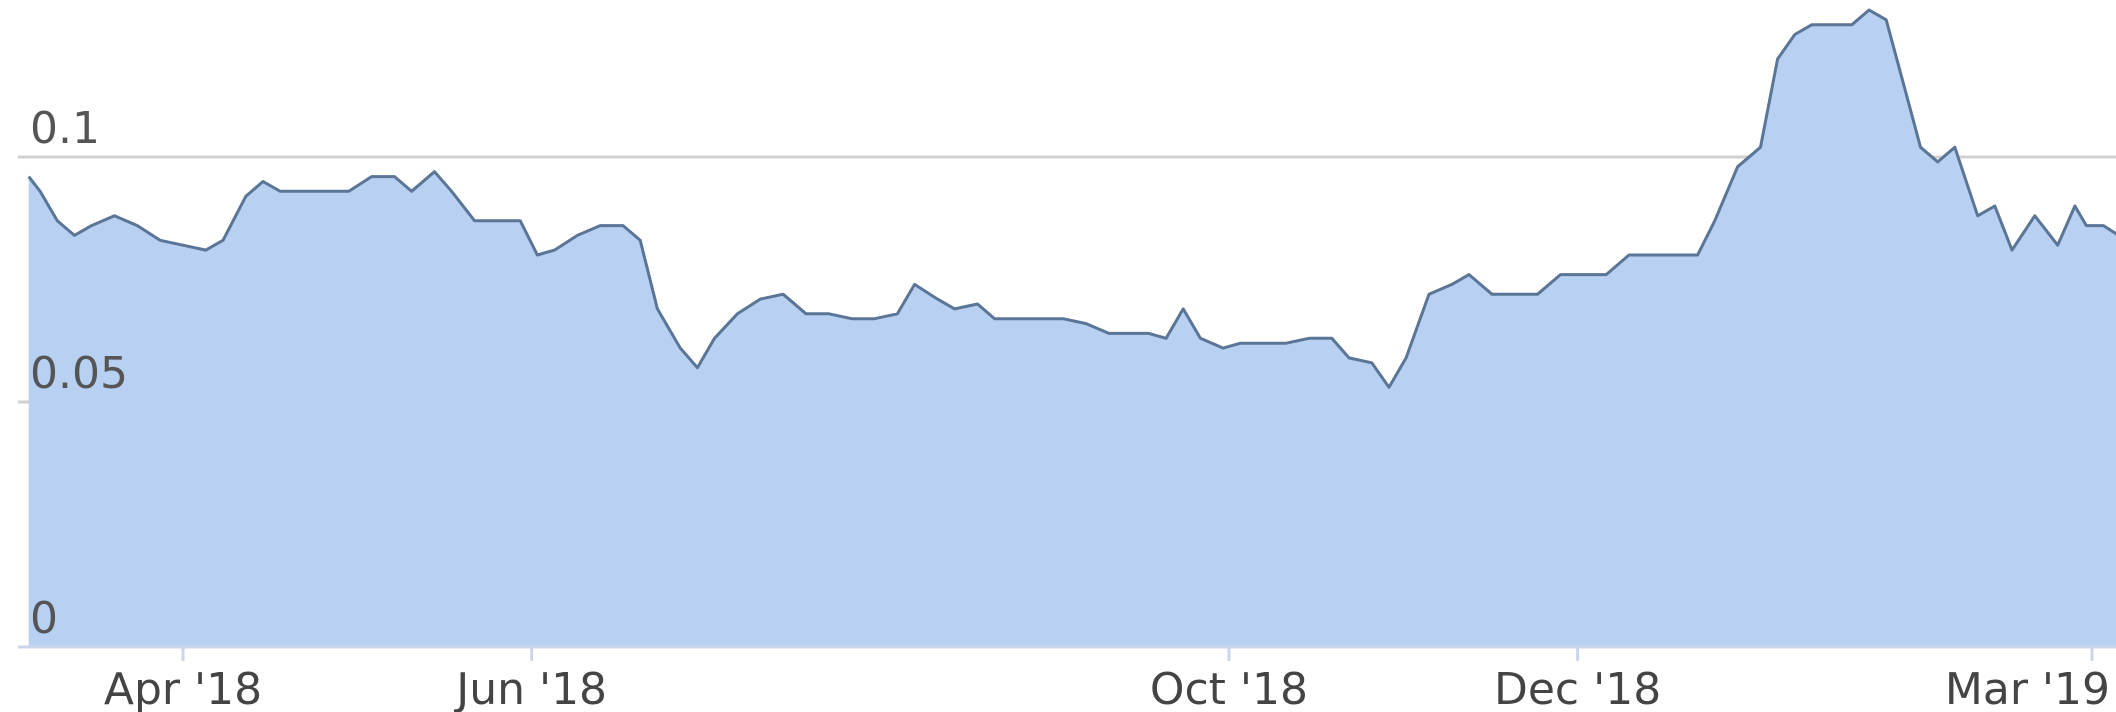 The height and width of the screenshot is (712, 2116). What do you see at coordinates (1577, 688) in the screenshot?
I see `x-tick-label: Dec '18` at bounding box center [1577, 688].